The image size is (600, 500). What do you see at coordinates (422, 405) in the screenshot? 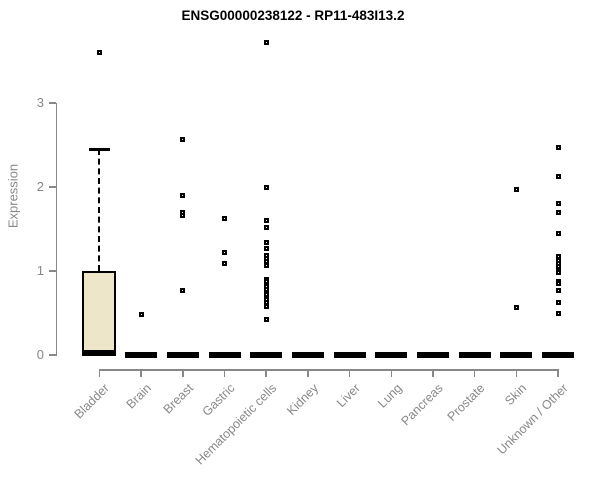
I see `x-category-label: Pancreas` at bounding box center [422, 405].